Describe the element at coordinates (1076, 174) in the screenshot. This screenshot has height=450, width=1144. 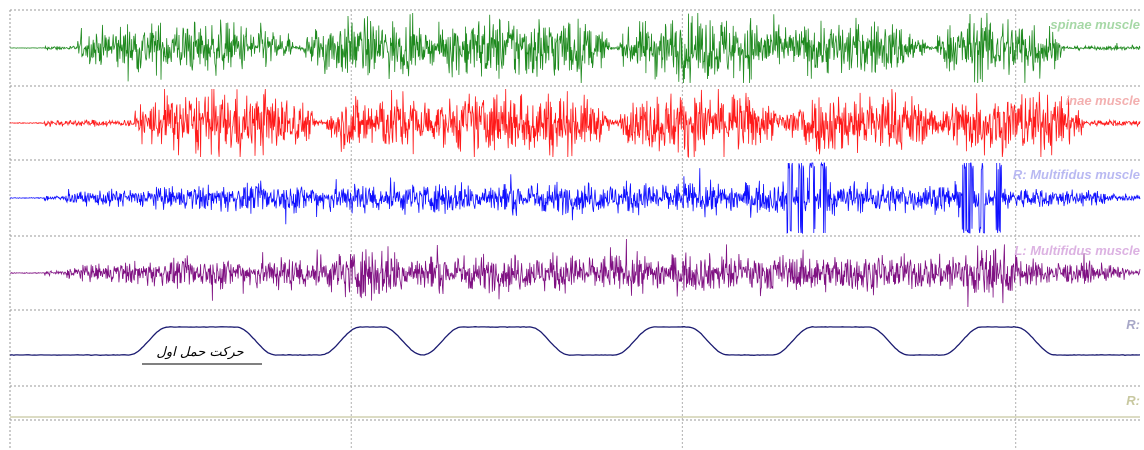
I see `lane-label: R: Multifidus muscle` at that location.